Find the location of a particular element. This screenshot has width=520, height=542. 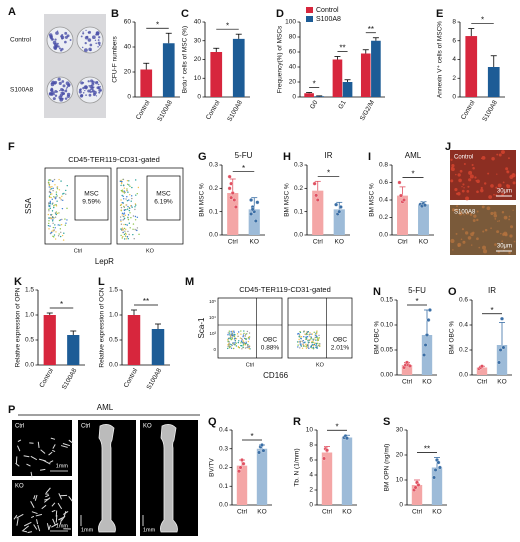

sample-label: Ctrl is located at coordinates (250, 365).